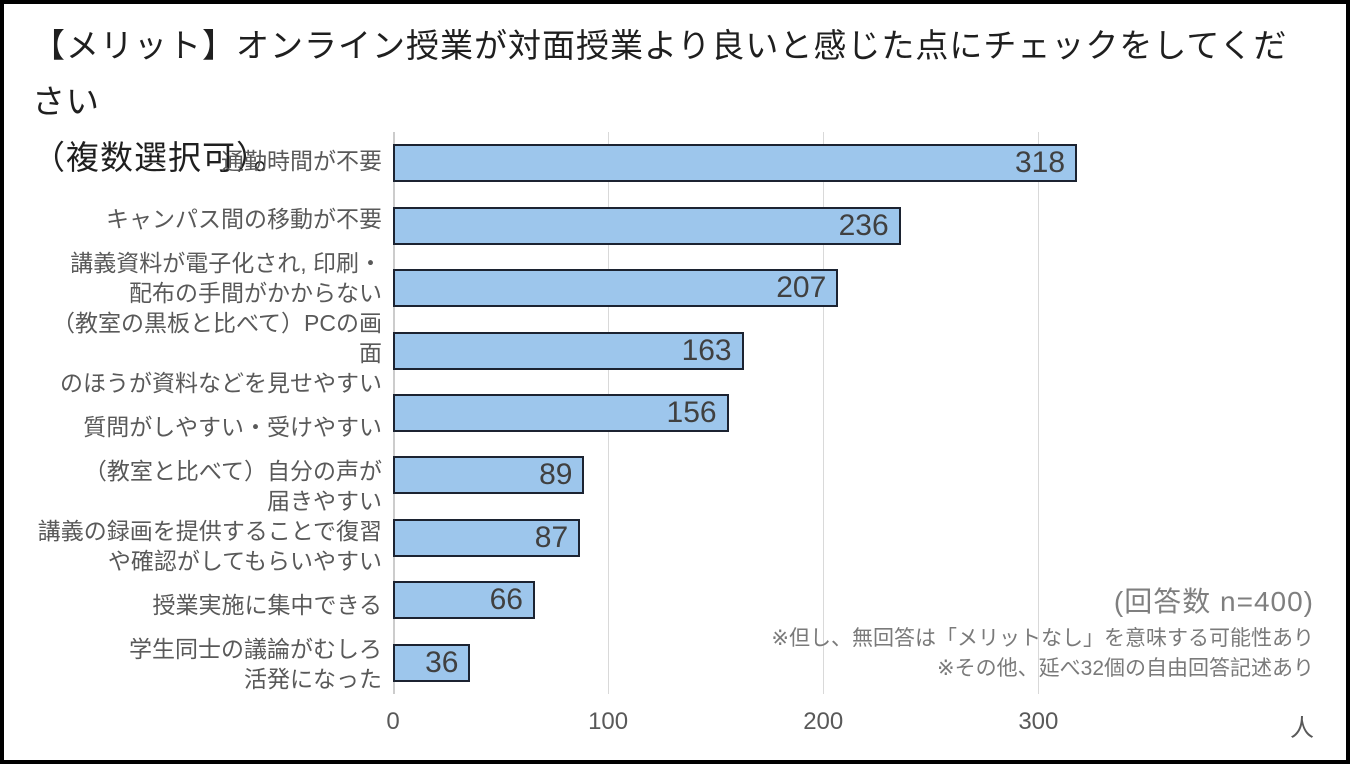  Describe the element at coordinates (393, 721) in the screenshot. I see `x-axis-tick-label: 0` at that location.